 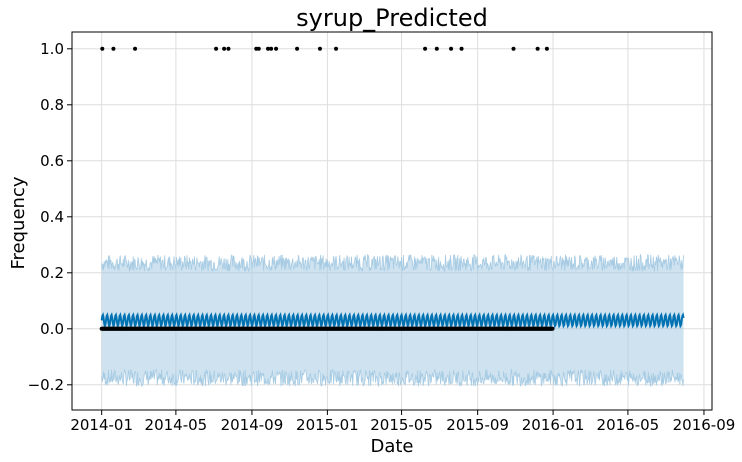 I want to click on y-axis-ticks: −0.2 0.0 0.2 0.4 0.6 0.8 1.0, so click(x=50, y=217).